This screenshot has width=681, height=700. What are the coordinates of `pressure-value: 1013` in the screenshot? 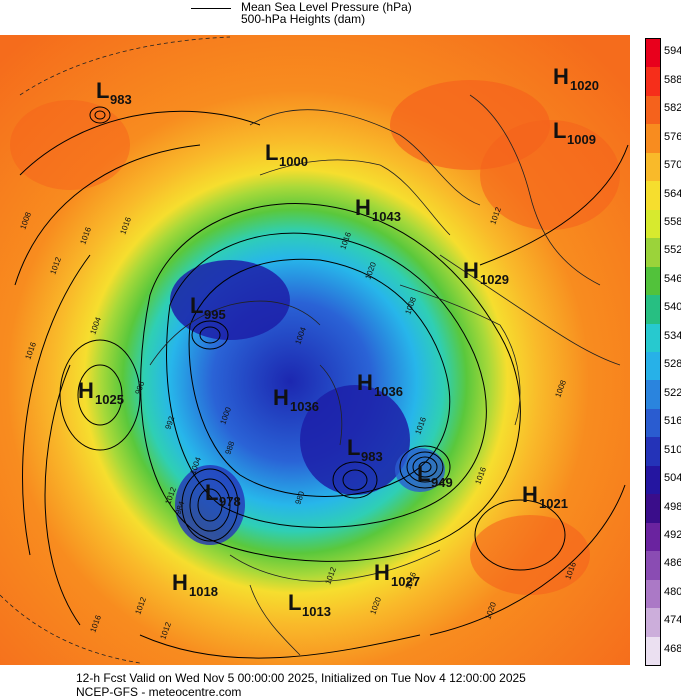 It's located at (316, 611).